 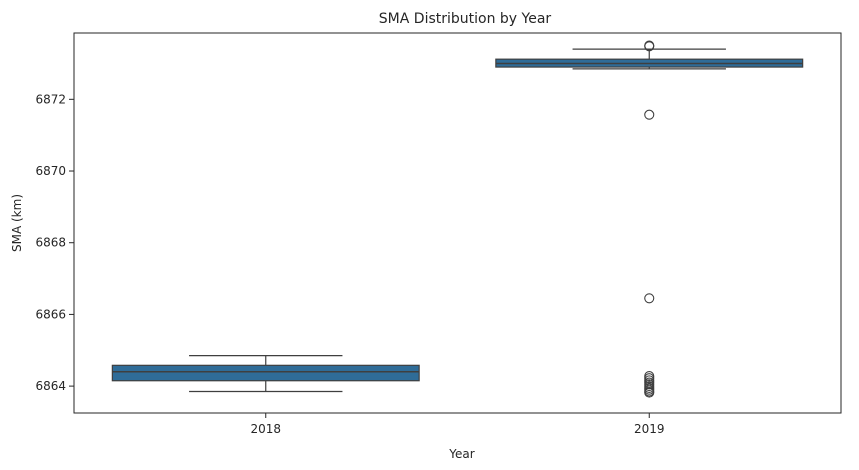 I want to click on box-group-2018, so click(x=265, y=374).